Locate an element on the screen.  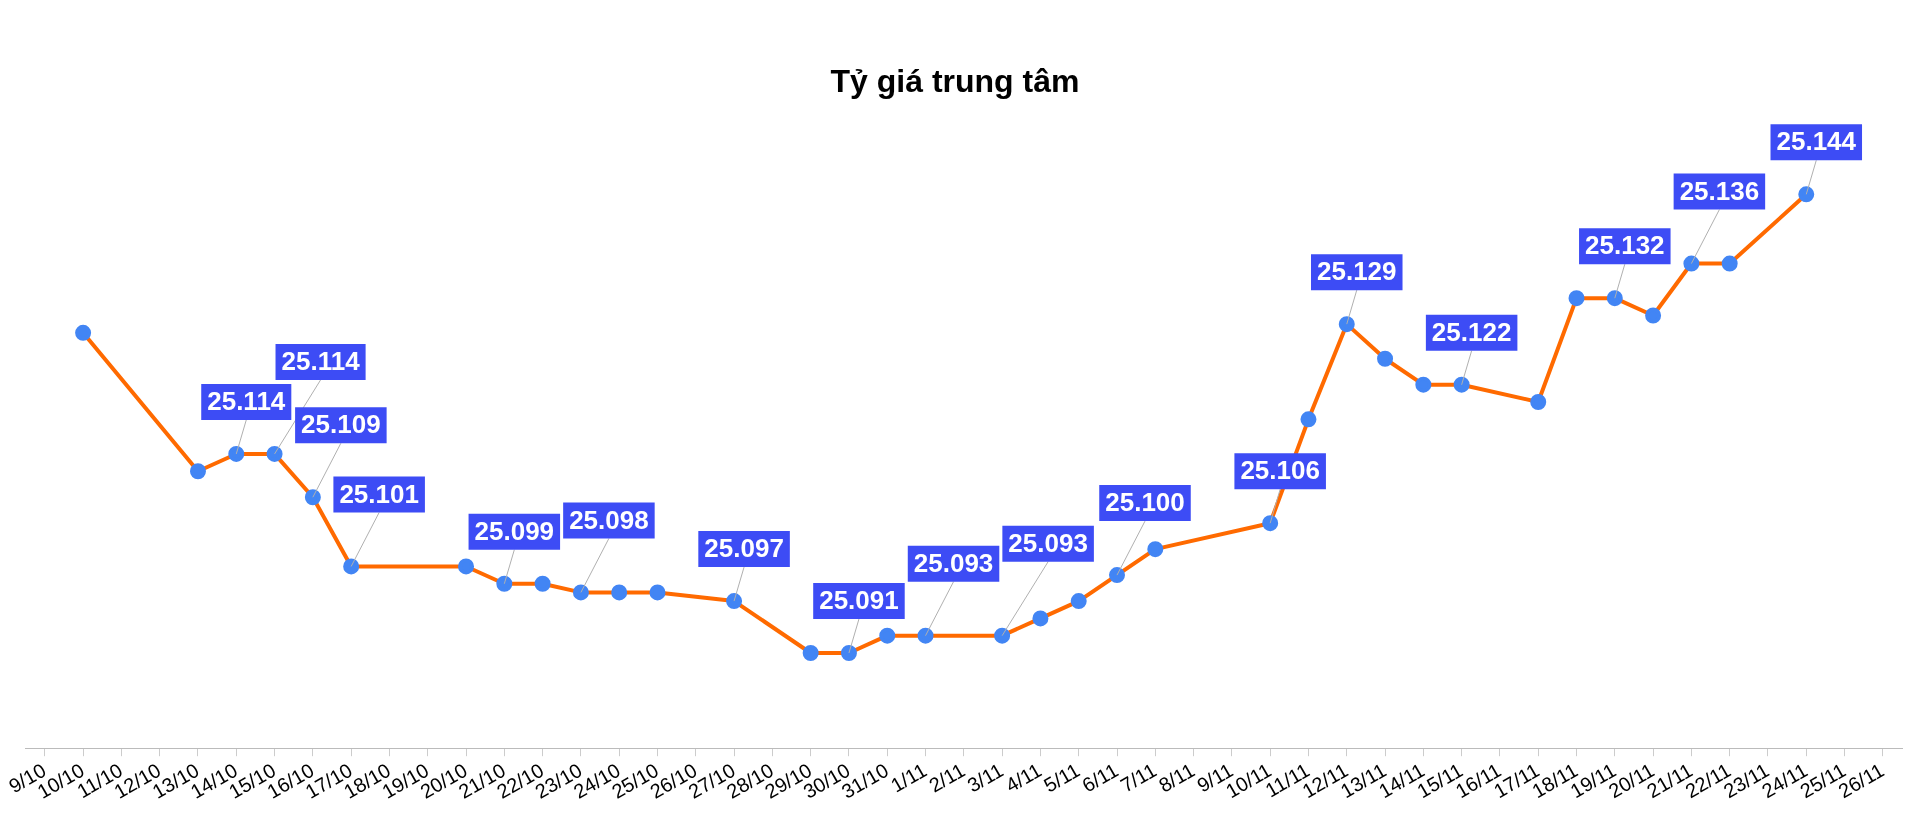
data-label: 25.129 is located at coordinates (1356, 271).